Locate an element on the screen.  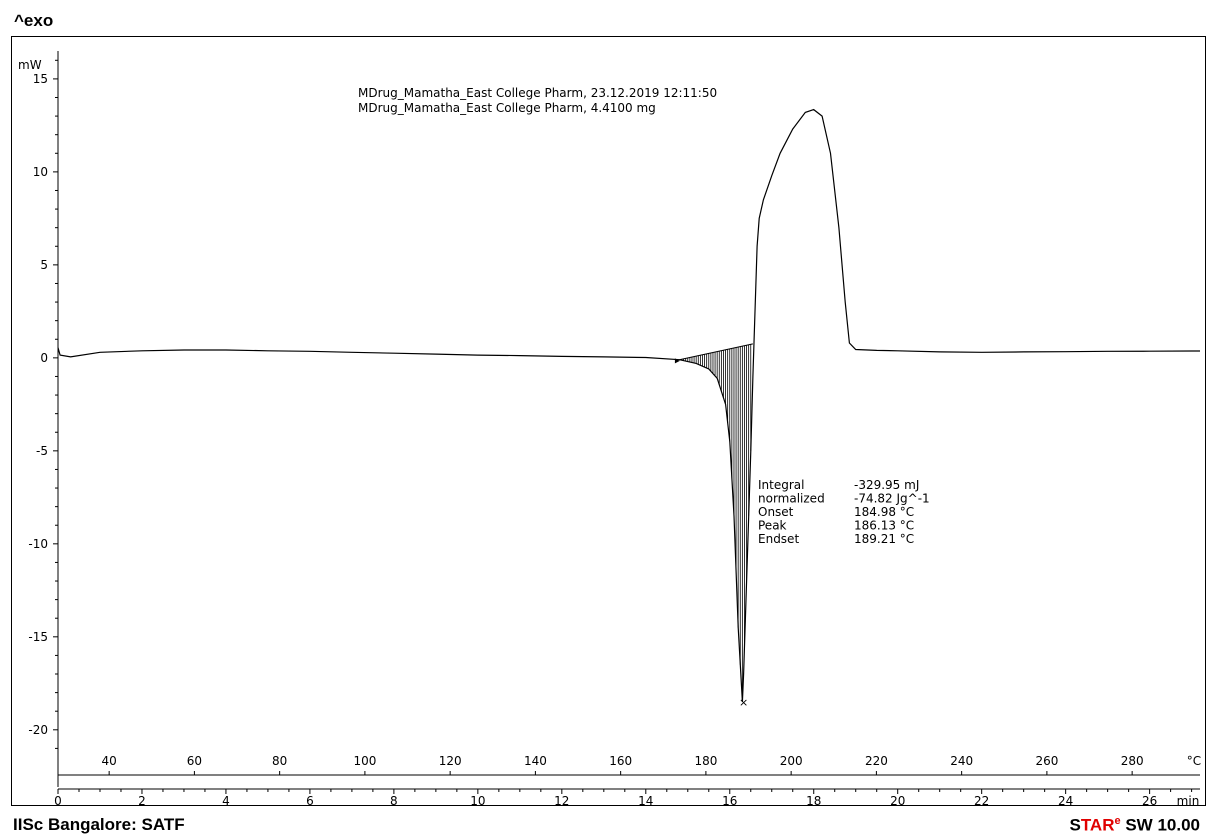
result-label: normalized is located at coordinates (791, 499).